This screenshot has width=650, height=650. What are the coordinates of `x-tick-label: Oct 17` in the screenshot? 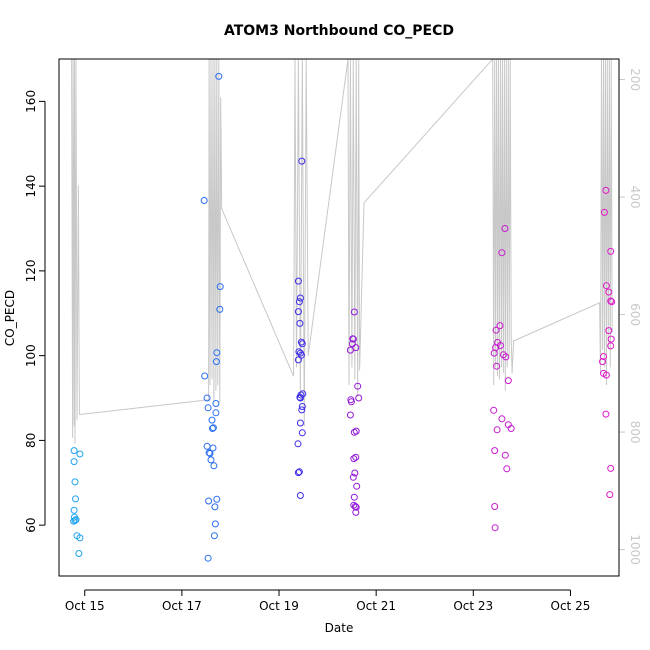 It's located at (182, 606).